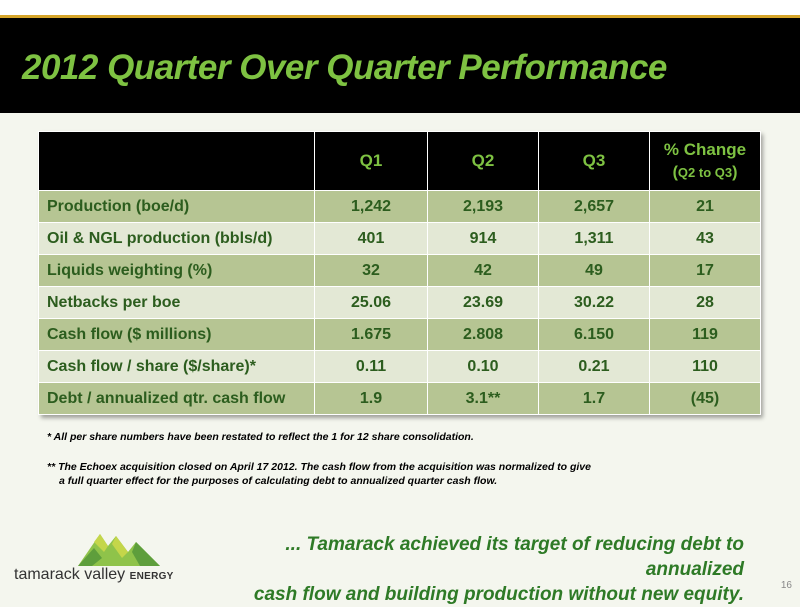 The width and height of the screenshot is (800, 607). I want to click on header-pct-change-label: % Change, so click(705, 149).